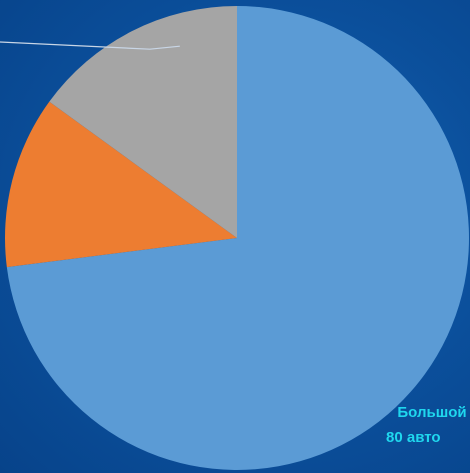  What do you see at coordinates (413, 437) in the screenshot?
I see `slice-label-value: 80 авто` at bounding box center [413, 437].